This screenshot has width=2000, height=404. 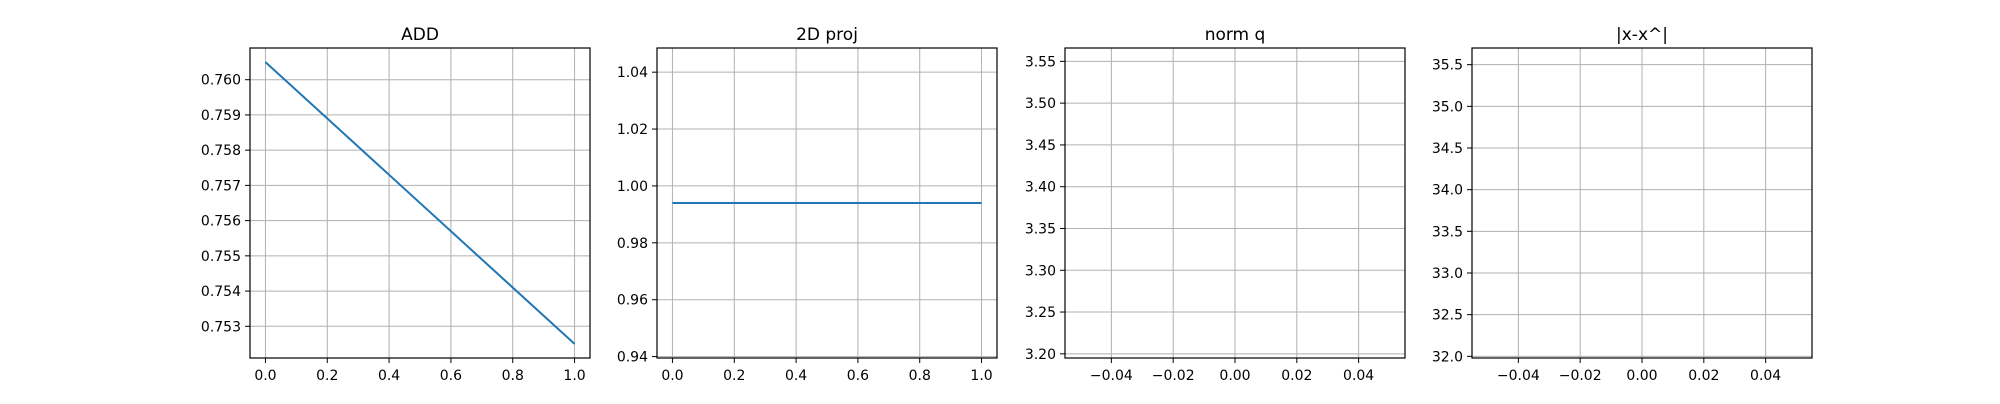 I want to click on y-tick-label: 35.0, so click(x=1447, y=107).